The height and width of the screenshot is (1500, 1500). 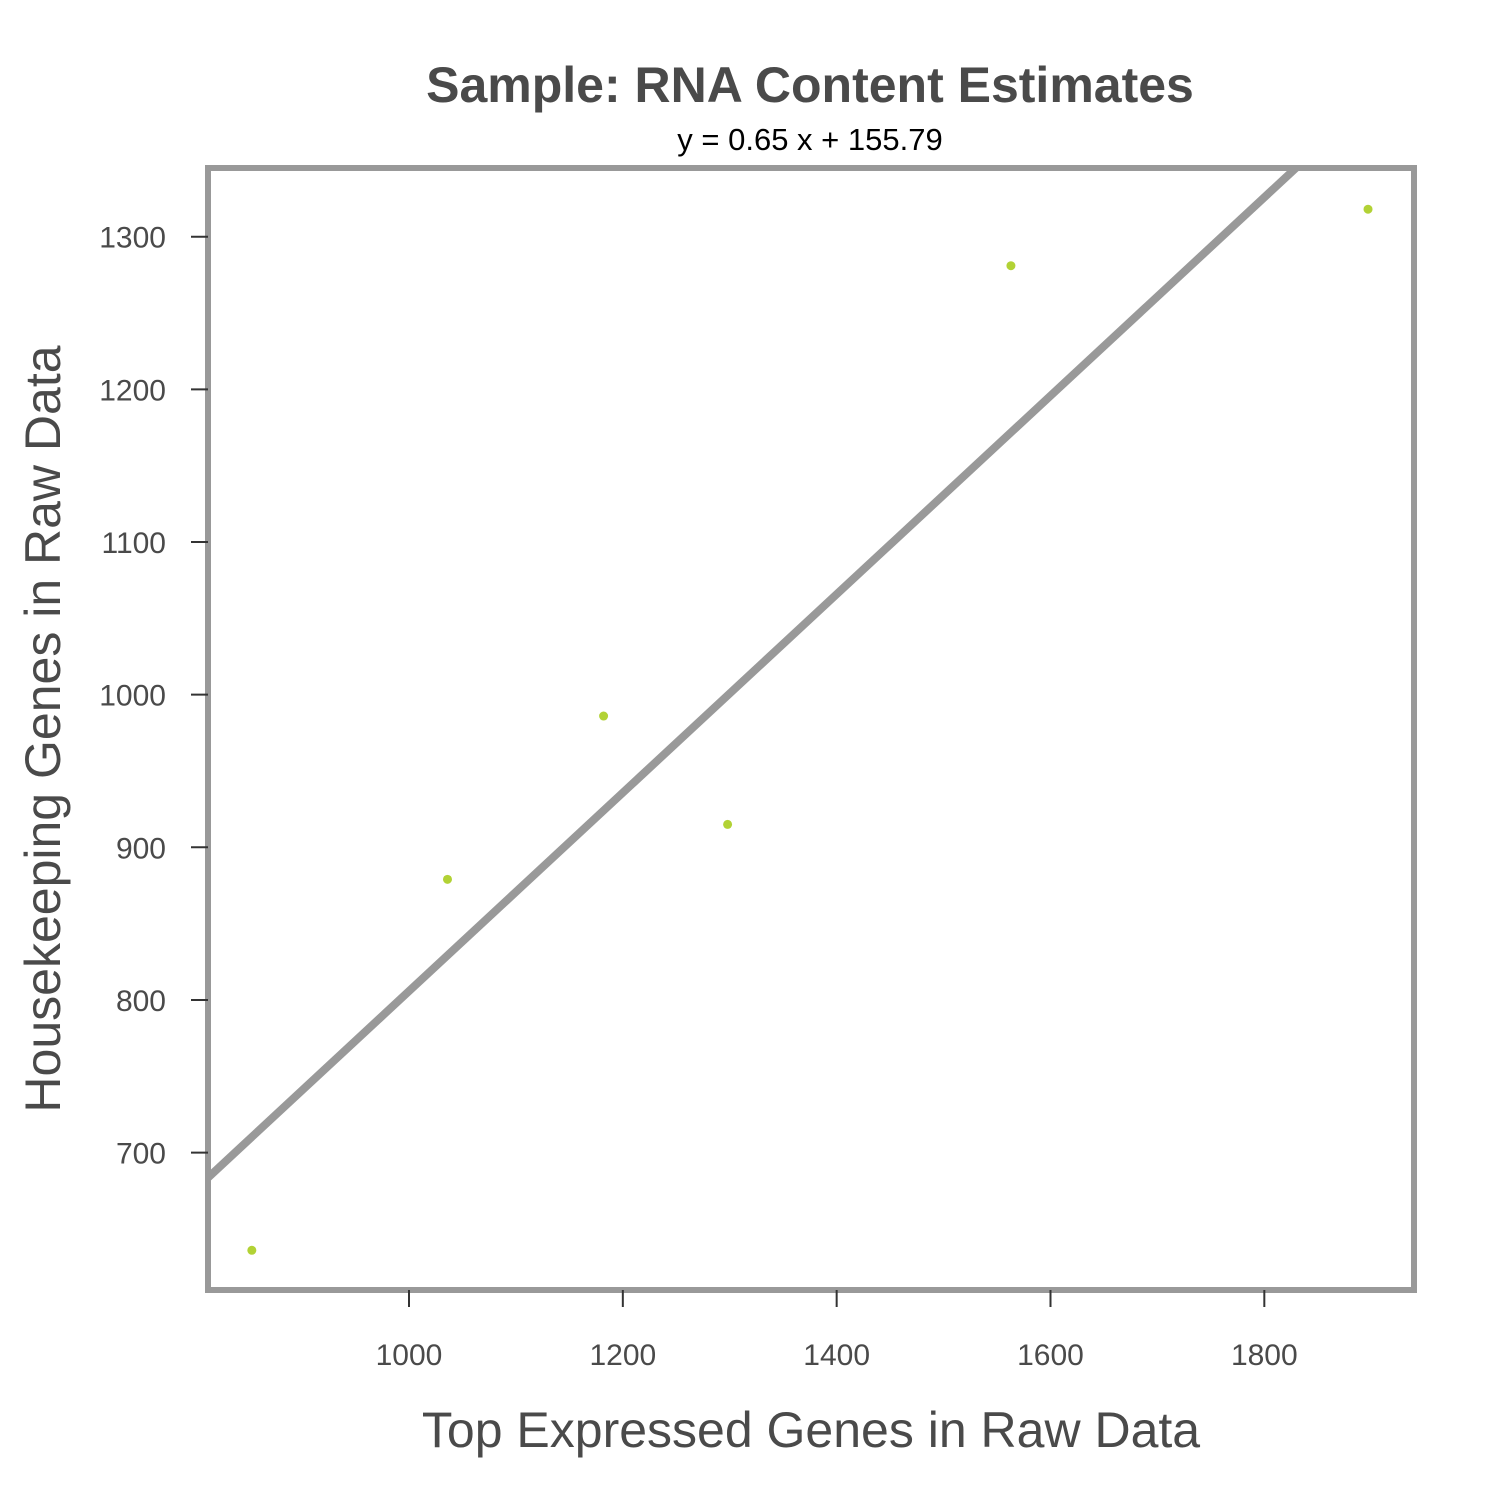 I want to click on y-tick-label: 1100, so click(x=133, y=543).